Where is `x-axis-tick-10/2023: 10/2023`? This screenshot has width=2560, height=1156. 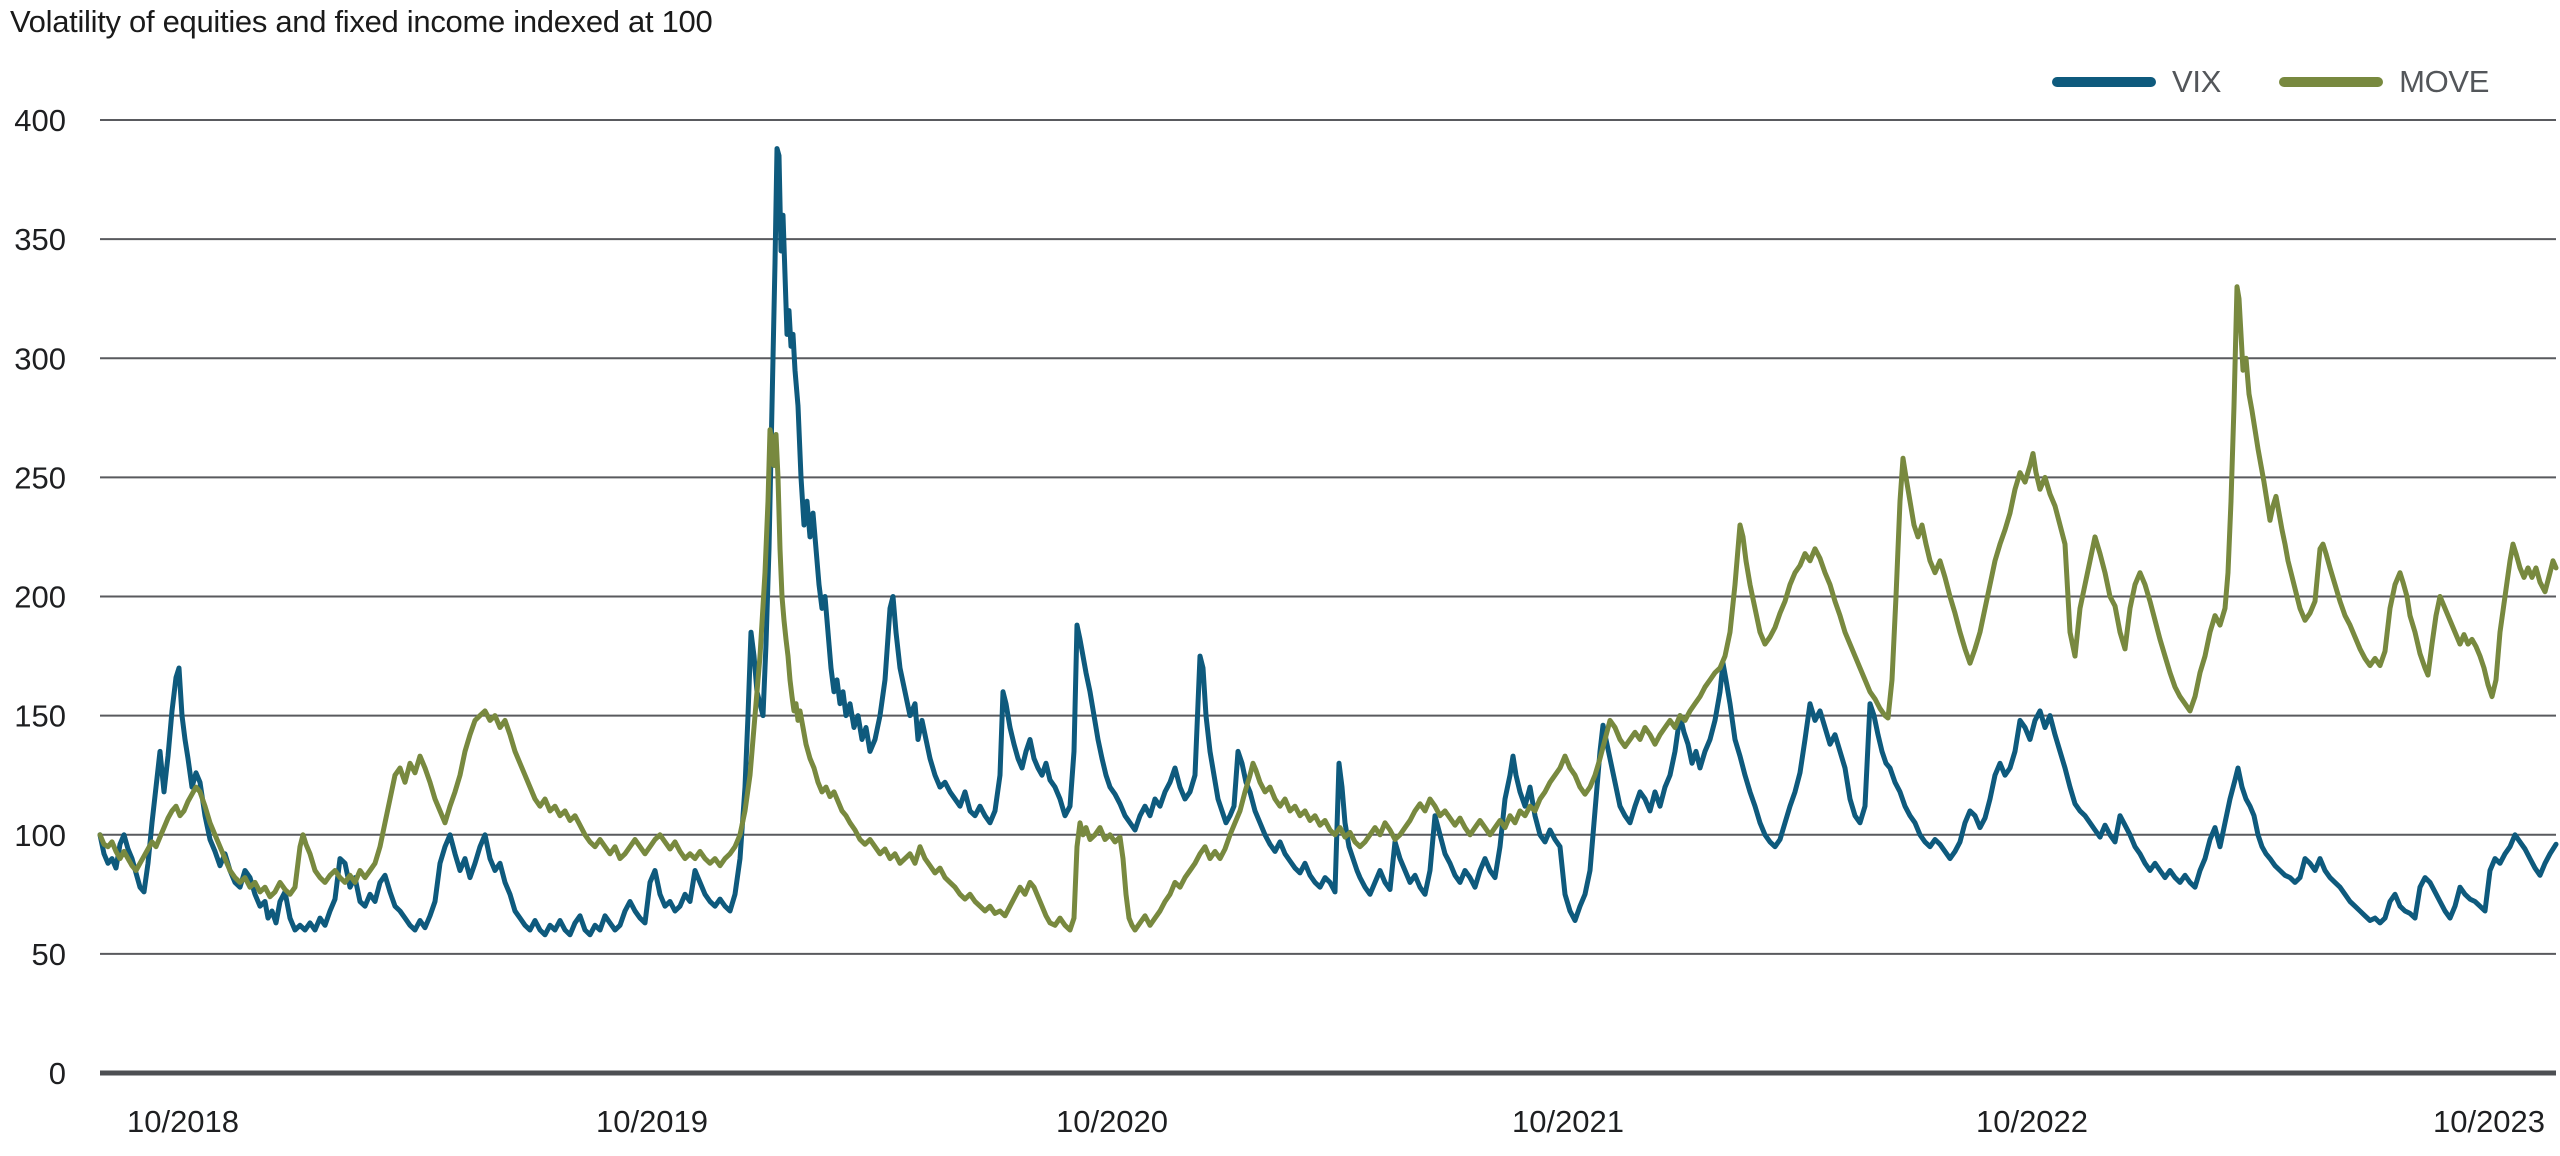 x-axis-tick-10/2023: 10/2023 is located at coordinates (2489, 1121).